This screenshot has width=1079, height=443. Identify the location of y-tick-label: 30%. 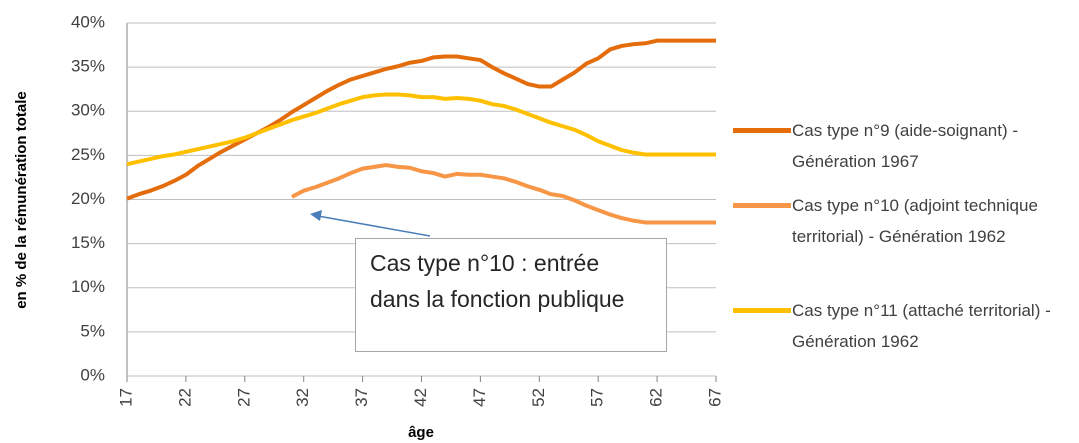
(88, 110).